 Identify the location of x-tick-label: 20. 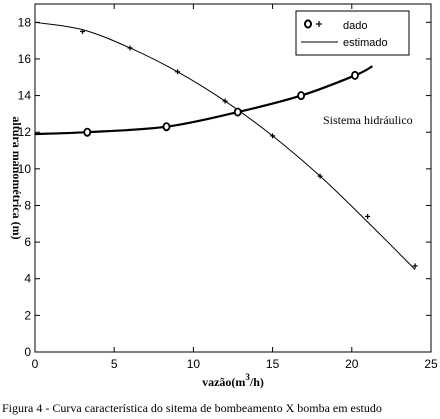
(352, 364).